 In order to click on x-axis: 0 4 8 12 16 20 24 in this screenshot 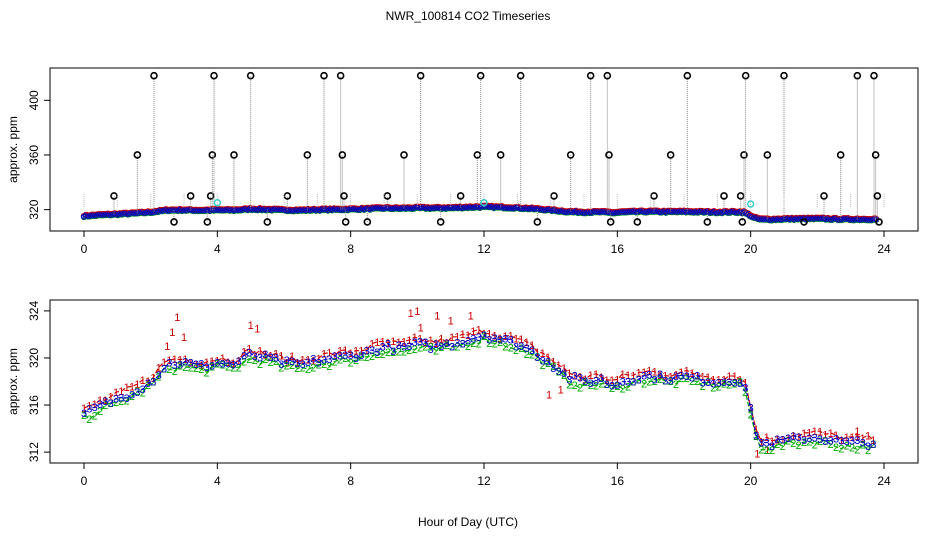, I will do `click(486, 243)`.